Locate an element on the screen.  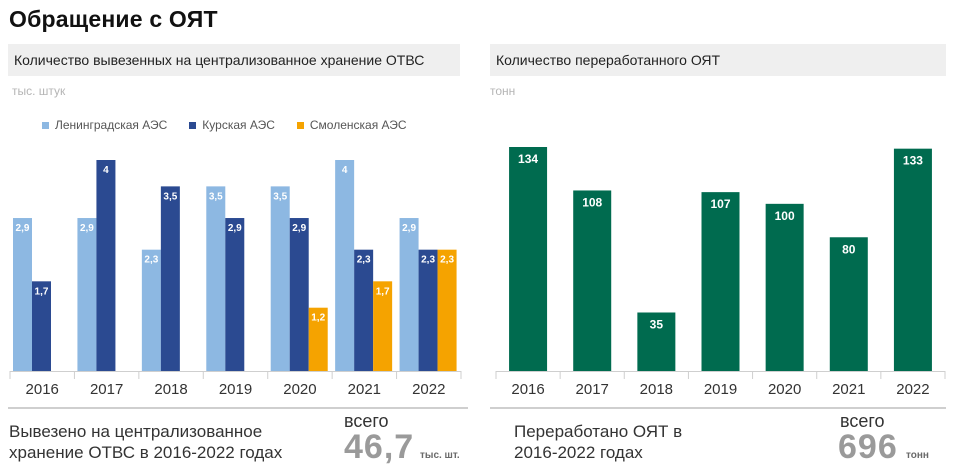
right-total-value: 696 is located at coordinates (868, 447).